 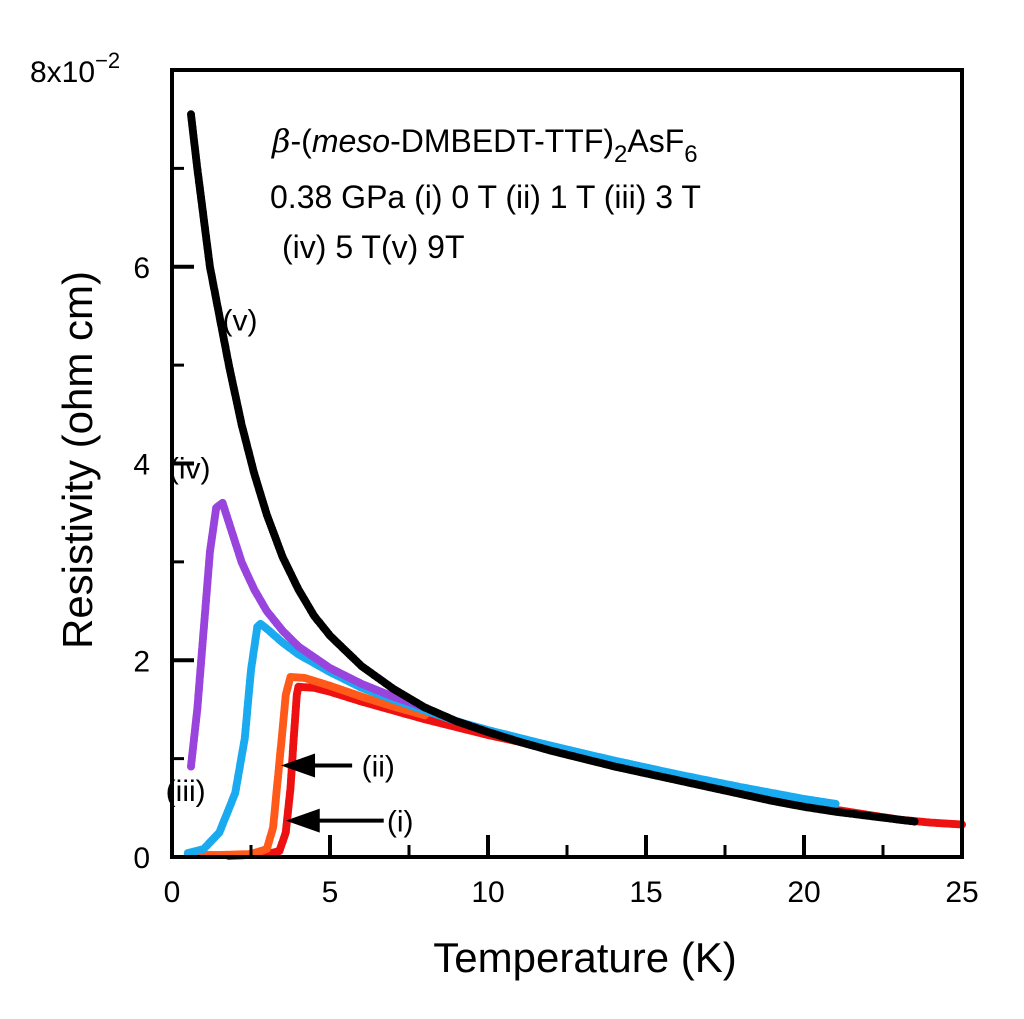 What do you see at coordinates (961, 892) in the screenshot?
I see `x-tick-label: 25` at bounding box center [961, 892].